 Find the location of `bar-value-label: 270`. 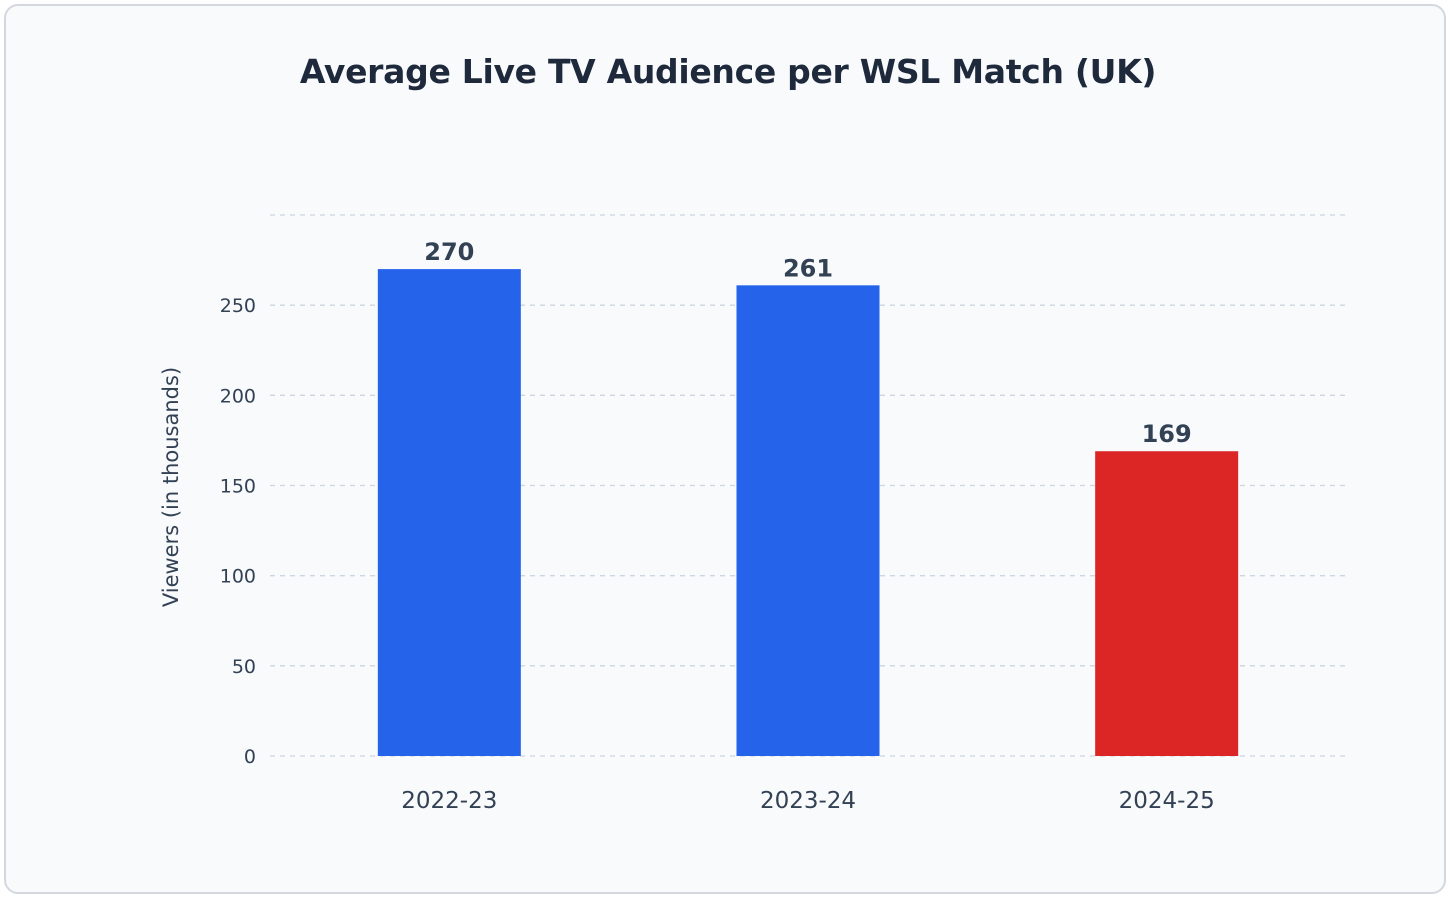

bar-value-label: 270 is located at coordinates (449, 252).